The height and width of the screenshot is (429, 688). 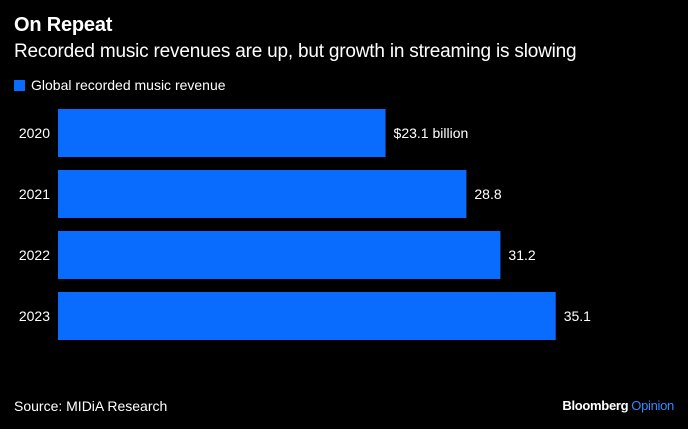 I want to click on bar-2023, so click(x=307, y=316).